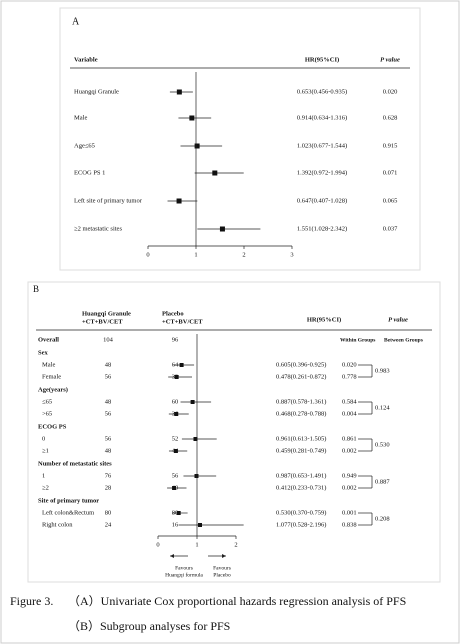 The width and height of the screenshot is (460, 644). I want to click on row-label: Left colon&Rectum, so click(68, 512).